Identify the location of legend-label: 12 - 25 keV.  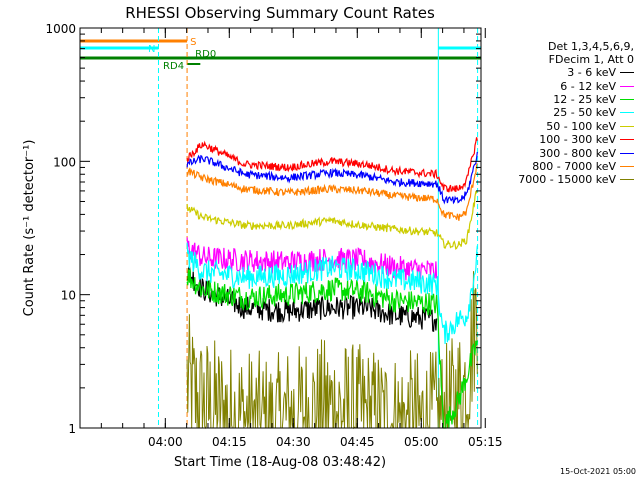
(584, 99).